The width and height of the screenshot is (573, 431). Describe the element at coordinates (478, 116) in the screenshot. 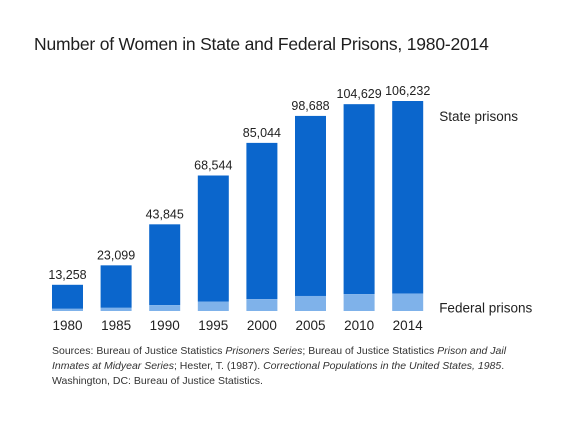

I see `legend-state-prisons: State prisons` at that location.